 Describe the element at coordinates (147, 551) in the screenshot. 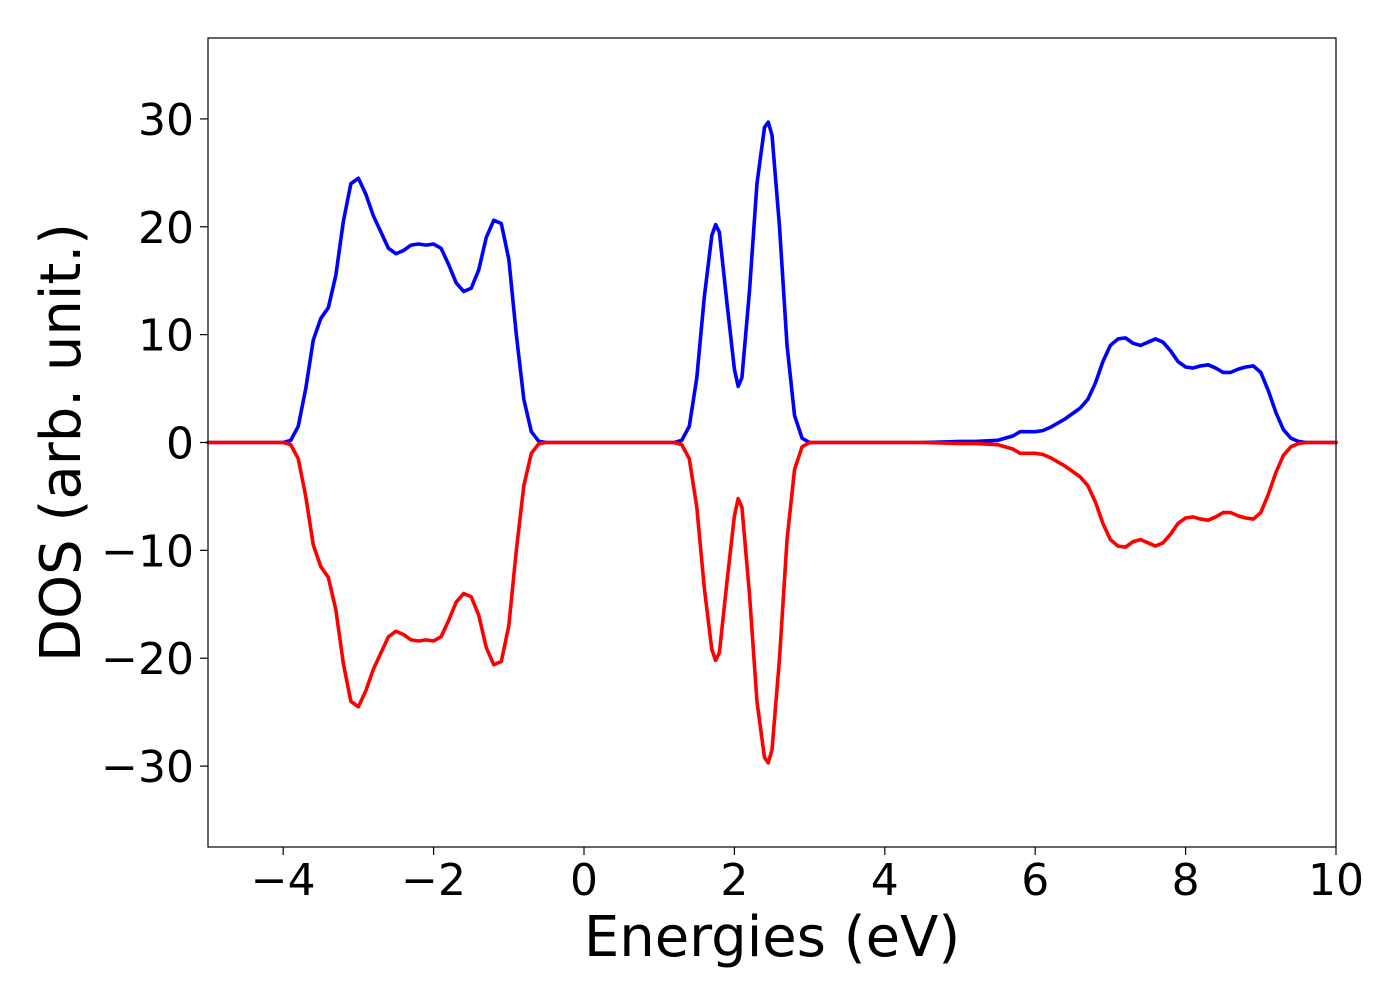

I see `y-tick-label: −10` at that location.